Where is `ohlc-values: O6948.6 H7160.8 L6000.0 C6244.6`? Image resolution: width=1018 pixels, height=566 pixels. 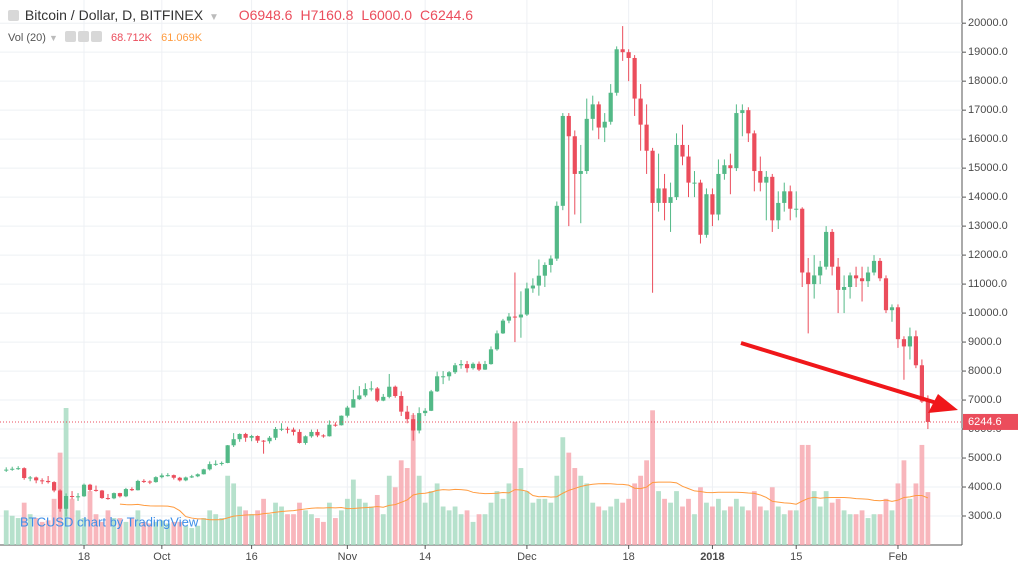
ohlc-values: O6948.6 H7160.8 L6000.0 C6244.6 is located at coordinates (360, 15).